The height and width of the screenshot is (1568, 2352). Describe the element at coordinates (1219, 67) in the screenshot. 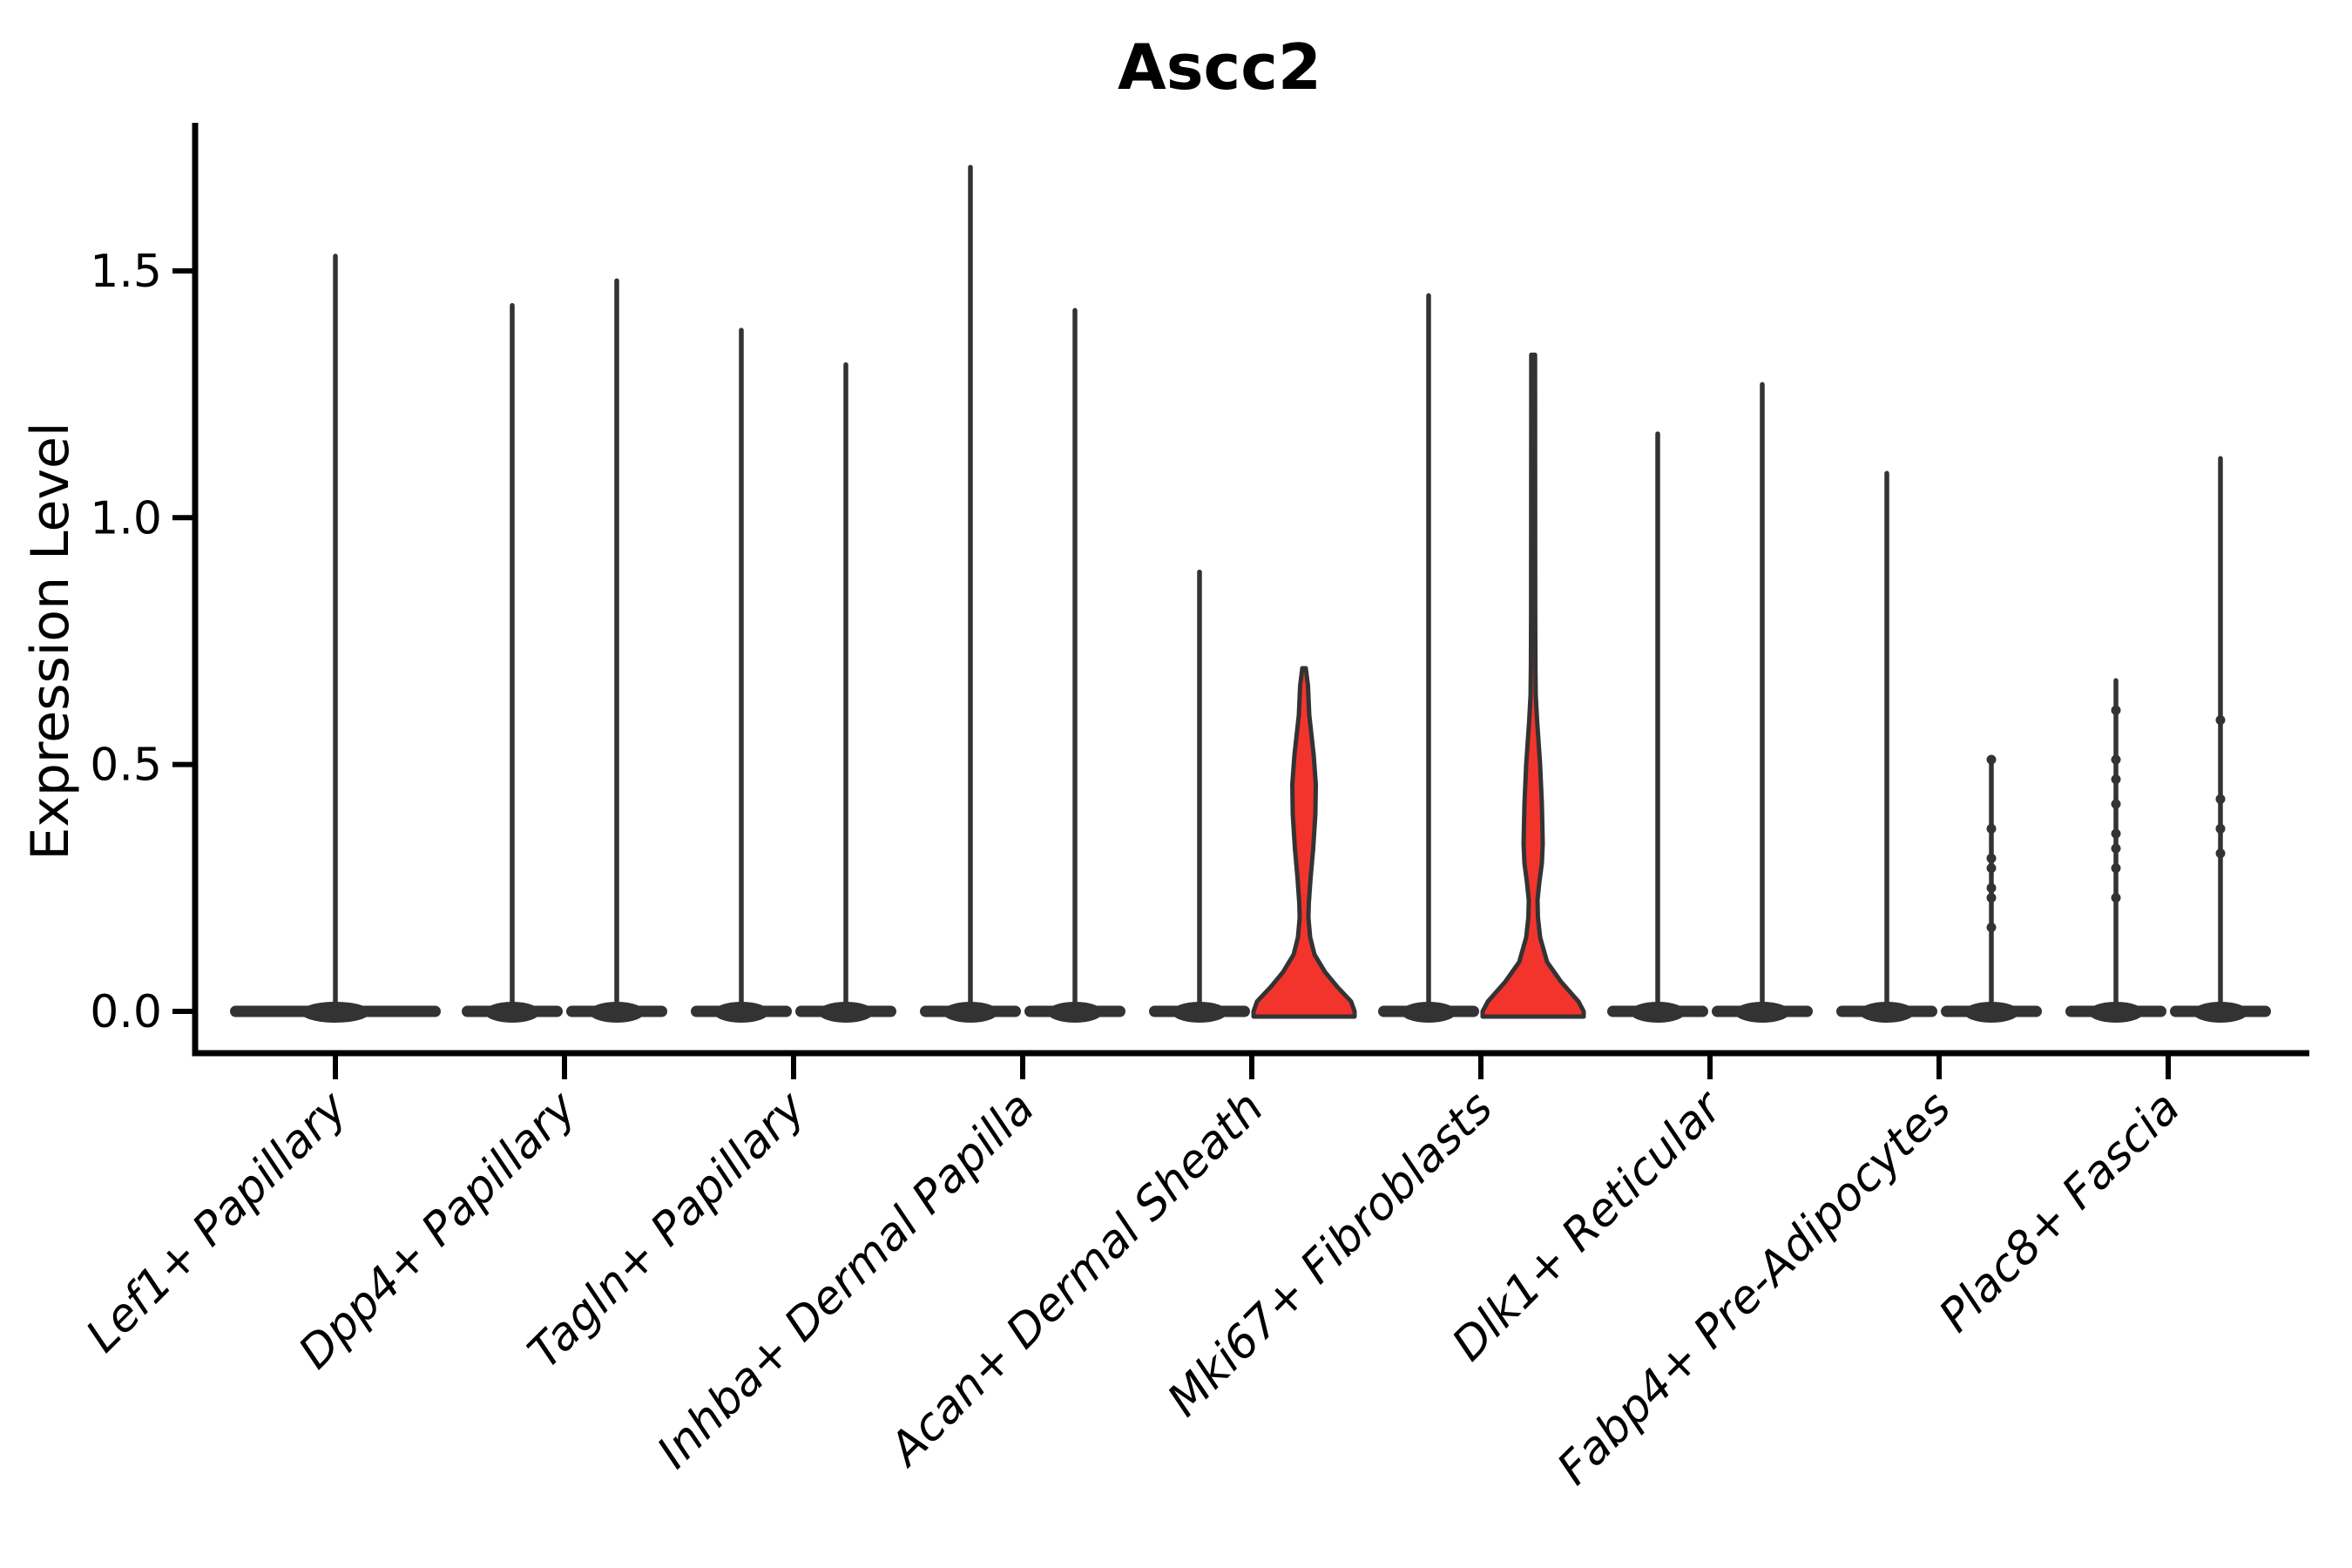

I see `chart-title: Ascc2` at that location.